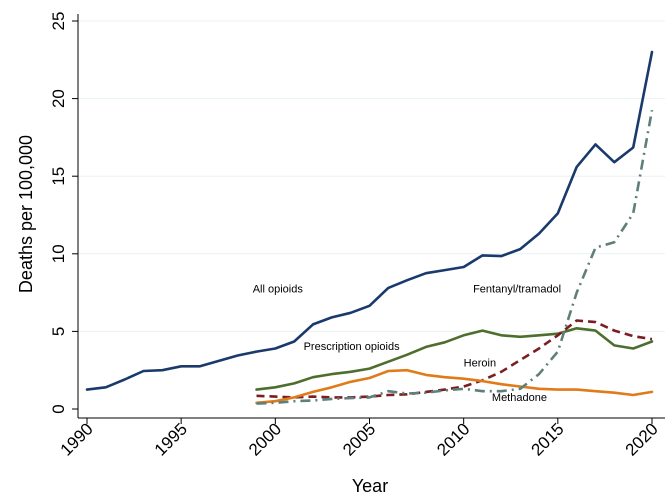 The width and height of the screenshot is (672, 500). What do you see at coordinates (480, 363) in the screenshot?
I see `annotation-heroin: Heroin` at bounding box center [480, 363].